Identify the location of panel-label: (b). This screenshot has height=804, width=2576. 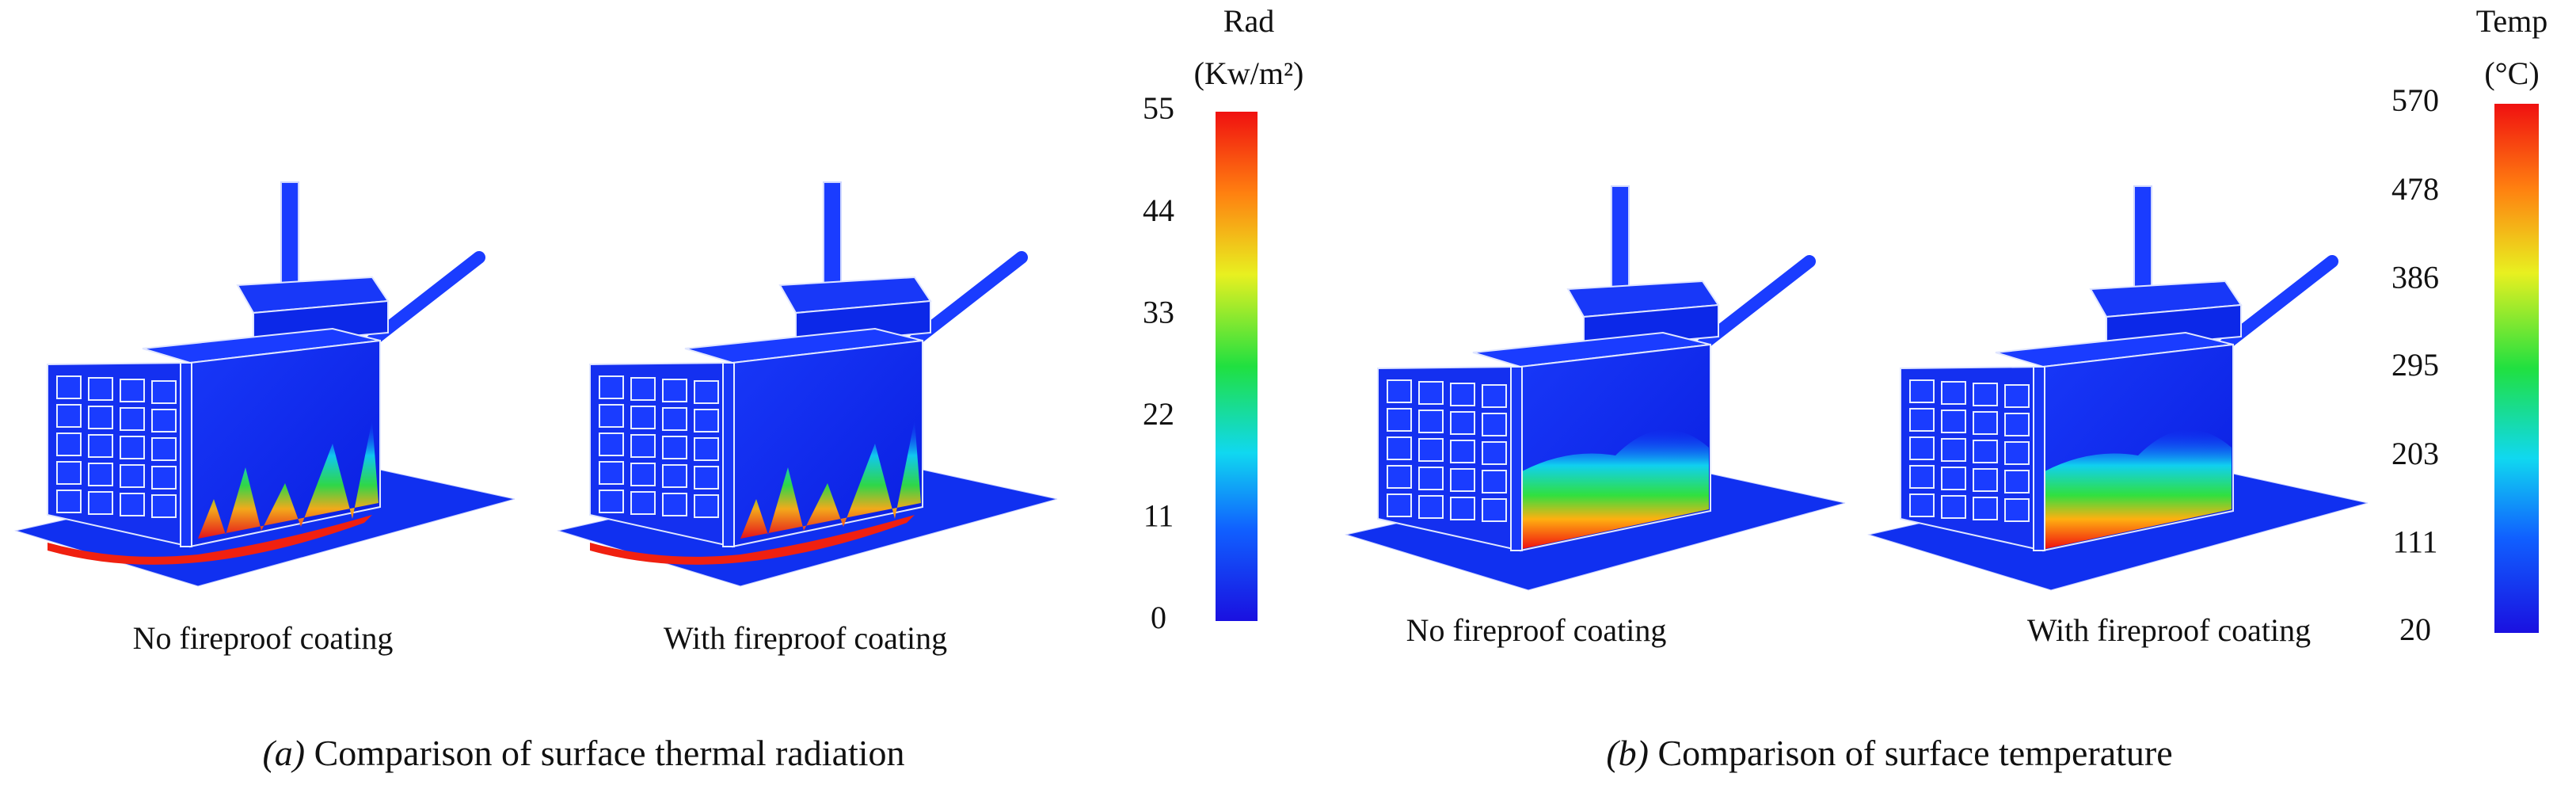
(1627, 753).